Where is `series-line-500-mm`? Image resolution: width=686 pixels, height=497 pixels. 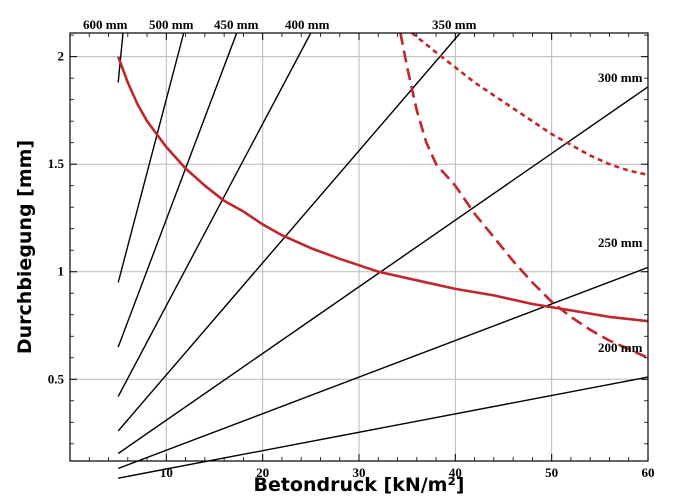 series-line-500-mm is located at coordinates (151, 157).